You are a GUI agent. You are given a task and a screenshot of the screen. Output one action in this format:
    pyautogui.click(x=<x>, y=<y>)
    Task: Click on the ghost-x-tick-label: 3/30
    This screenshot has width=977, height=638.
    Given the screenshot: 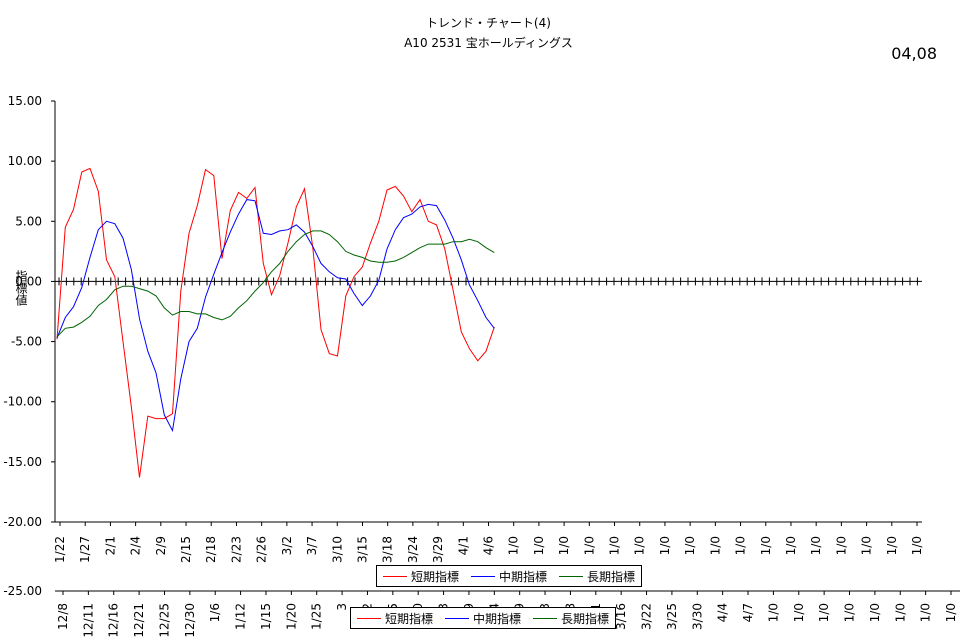 What is the action you would take?
    pyautogui.click(x=697, y=616)
    